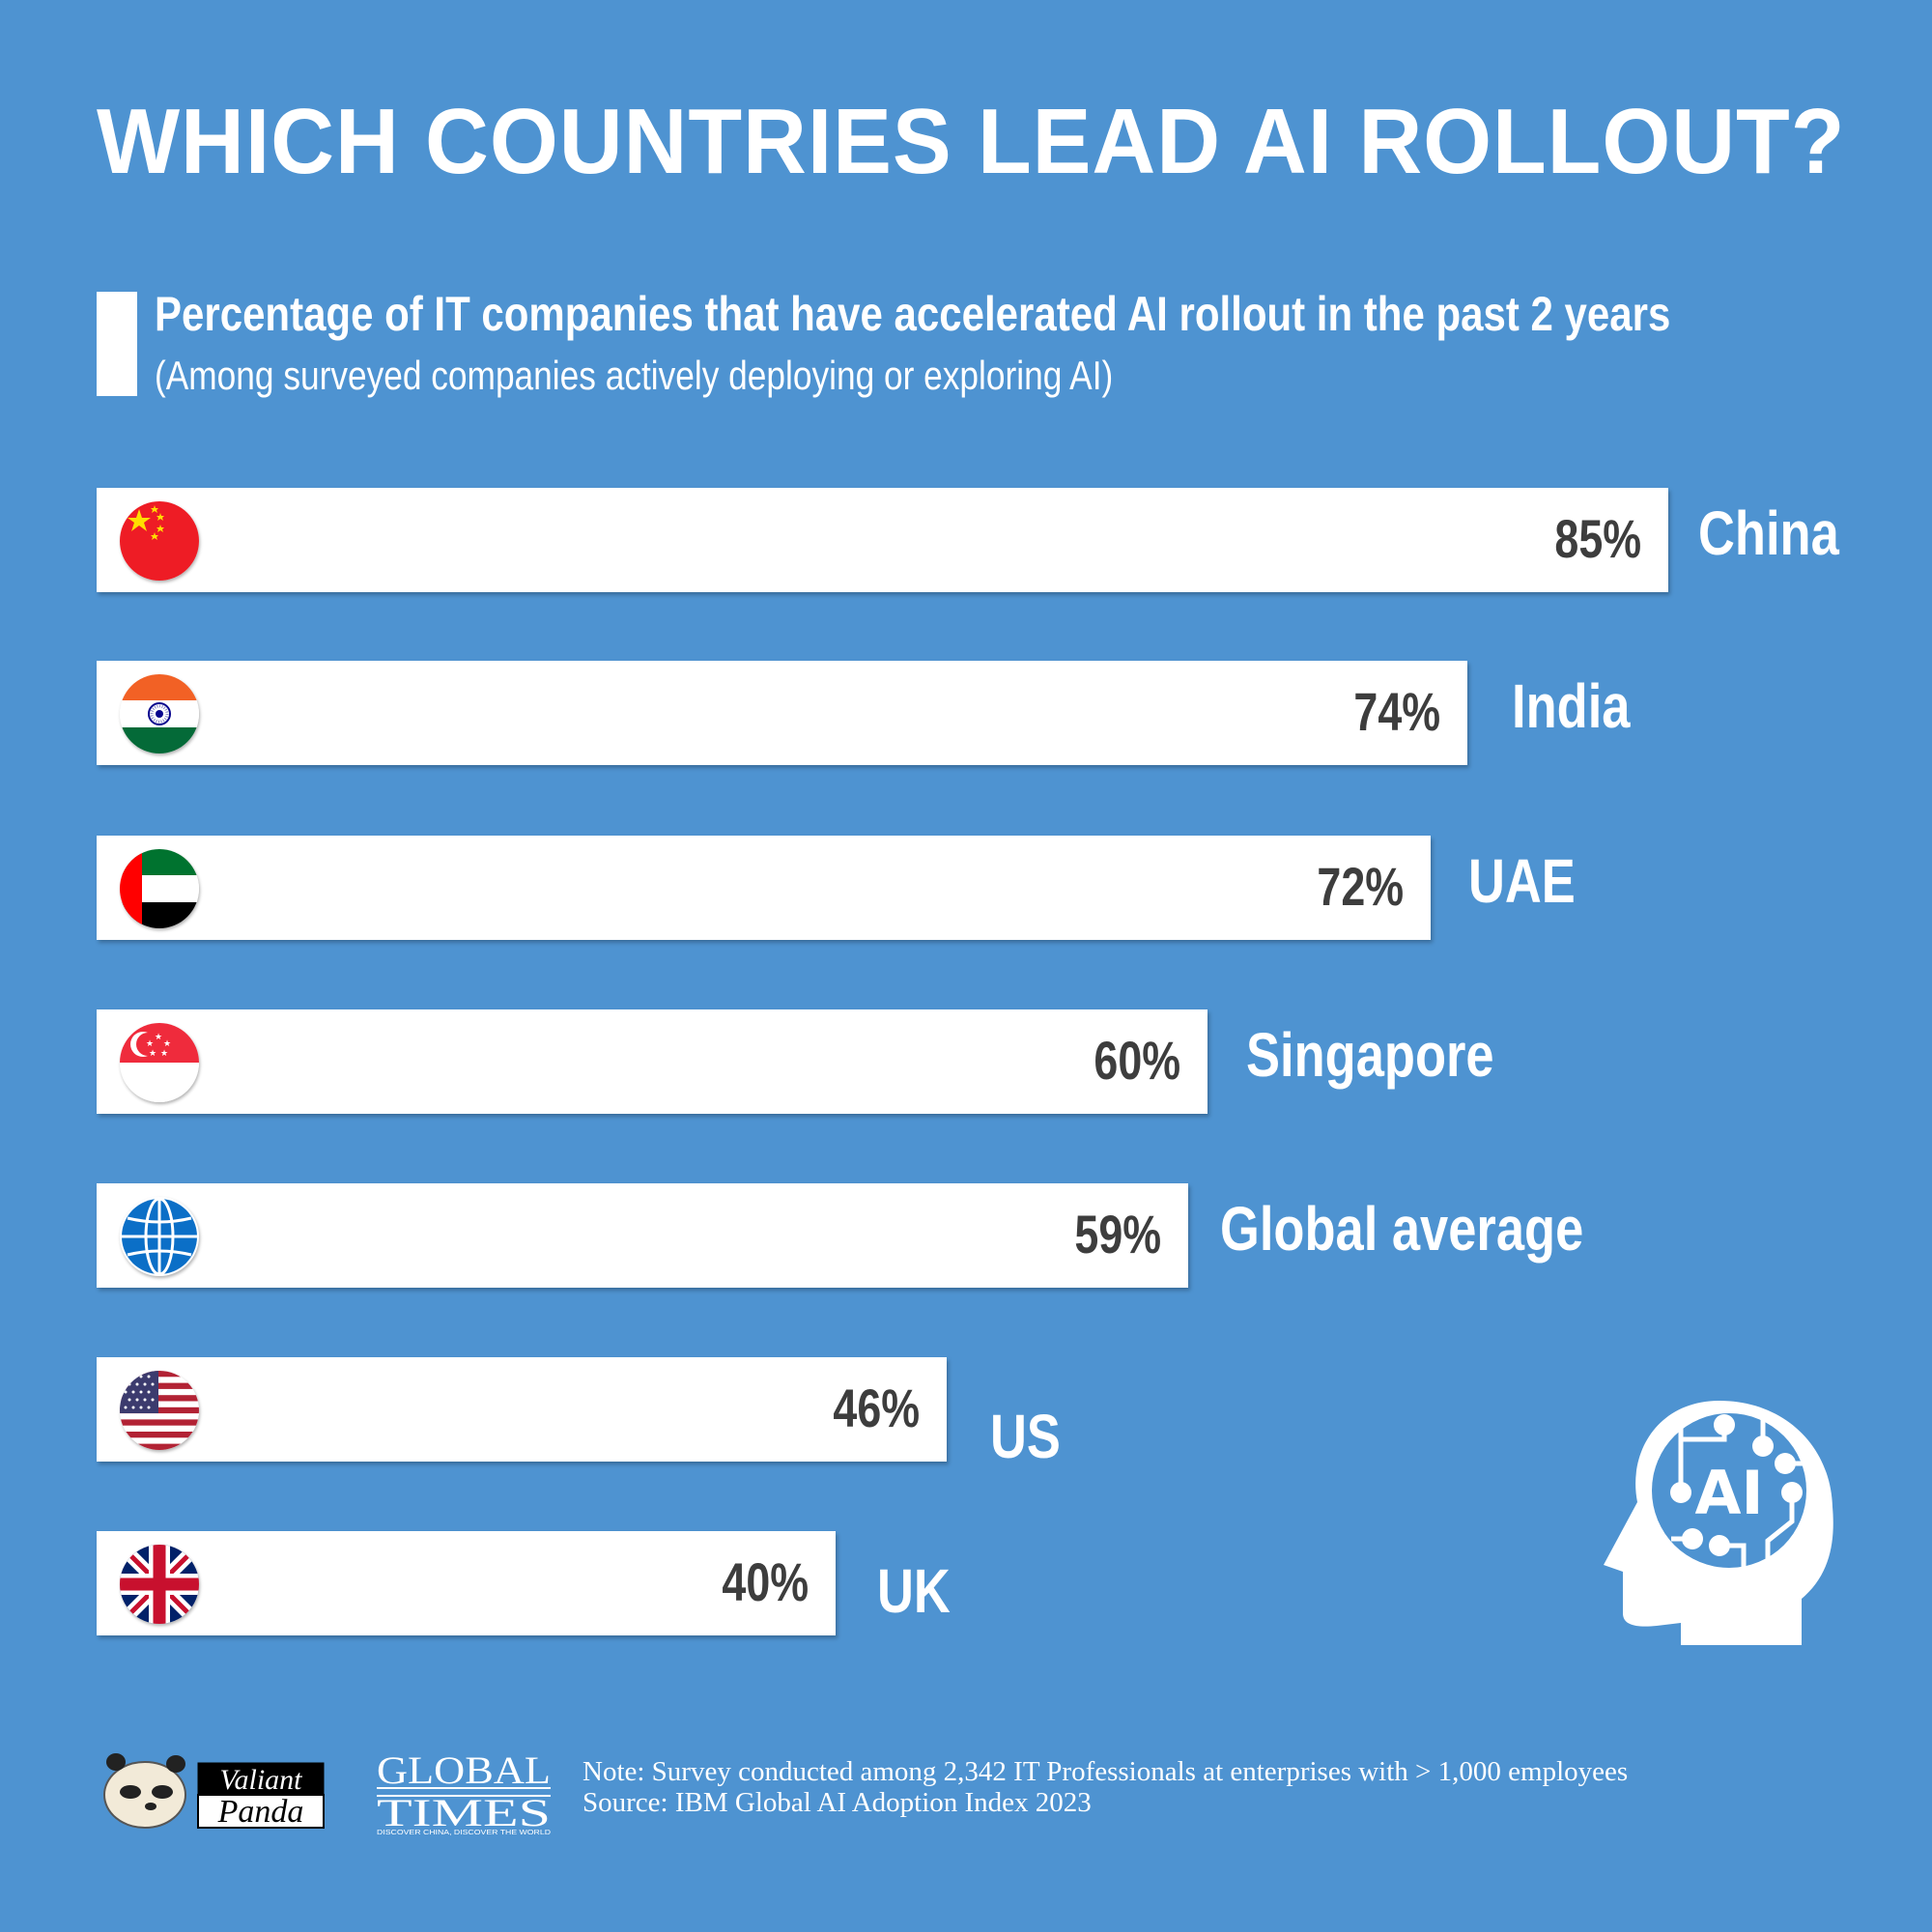 This screenshot has width=1932, height=1932. I want to click on svg-text:DISCOVER CHINA, DISCOVER THE W: DISCOVER CHINA, DISCOVER THE WORLD, so click(464, 1832).